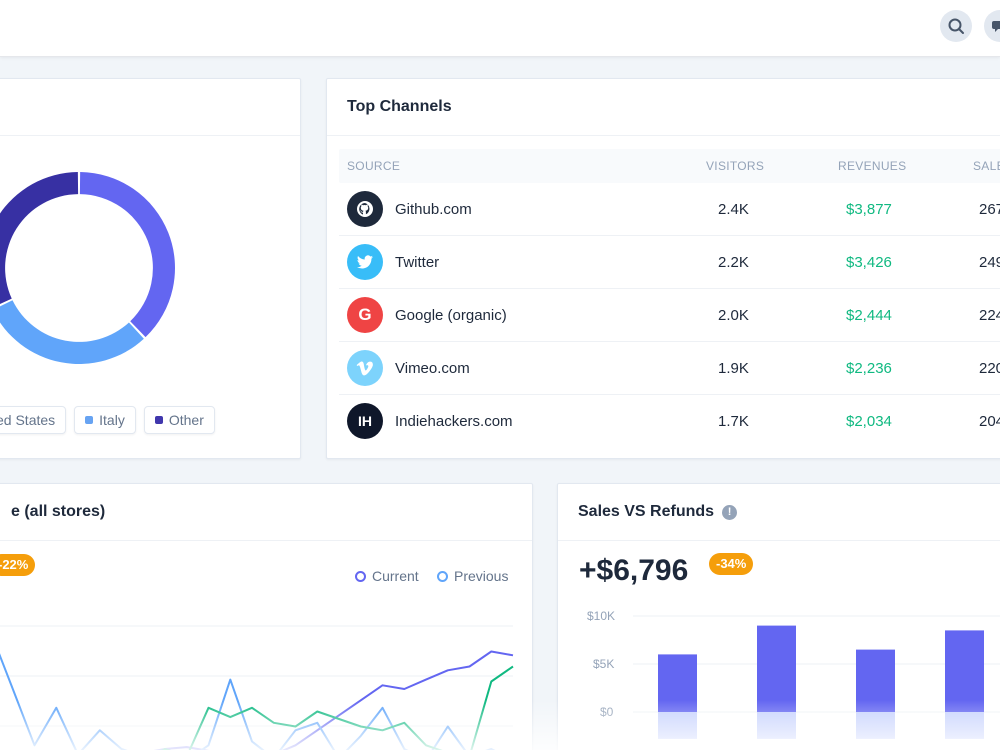 The image size is (1000, 750). What do you see at coordinates (989, 368) in the screenshot?
I see `sales-cell: 220` at bounding box center [989, 368].